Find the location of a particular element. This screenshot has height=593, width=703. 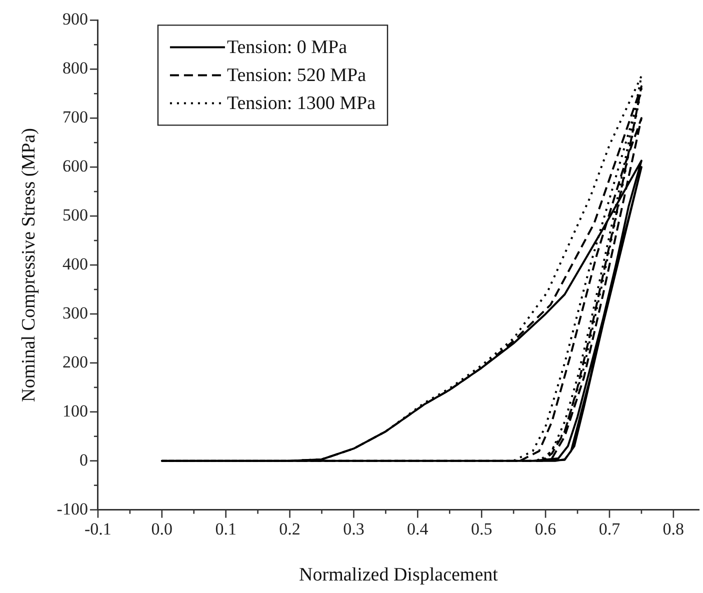

x-tick-label: 0.2 is located at coordinates (289, 528).